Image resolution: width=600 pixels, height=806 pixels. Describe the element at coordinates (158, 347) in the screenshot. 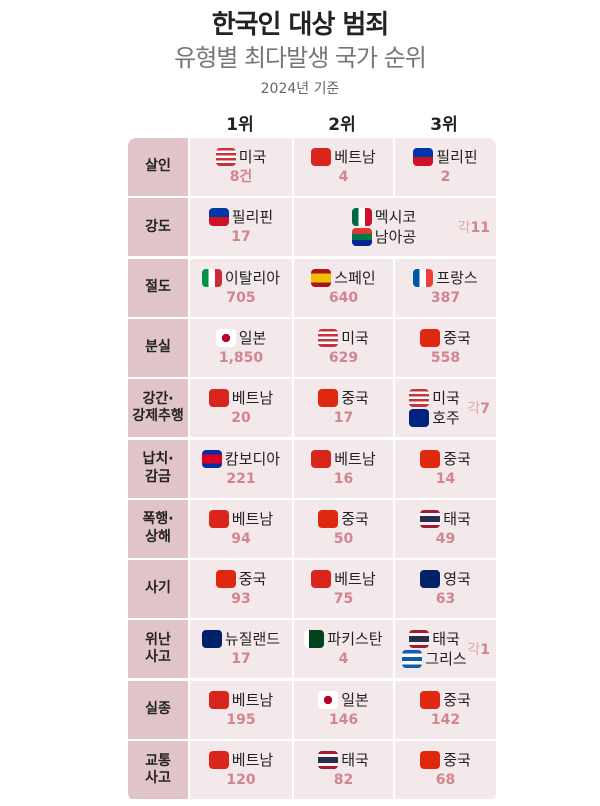

I see `crime-type-label: 분실` at that location.